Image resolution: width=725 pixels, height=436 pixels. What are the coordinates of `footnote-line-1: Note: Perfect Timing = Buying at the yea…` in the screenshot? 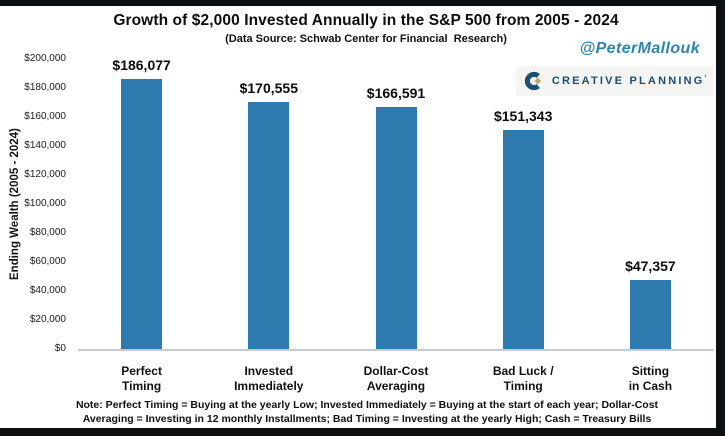 It's located at (367, 405).